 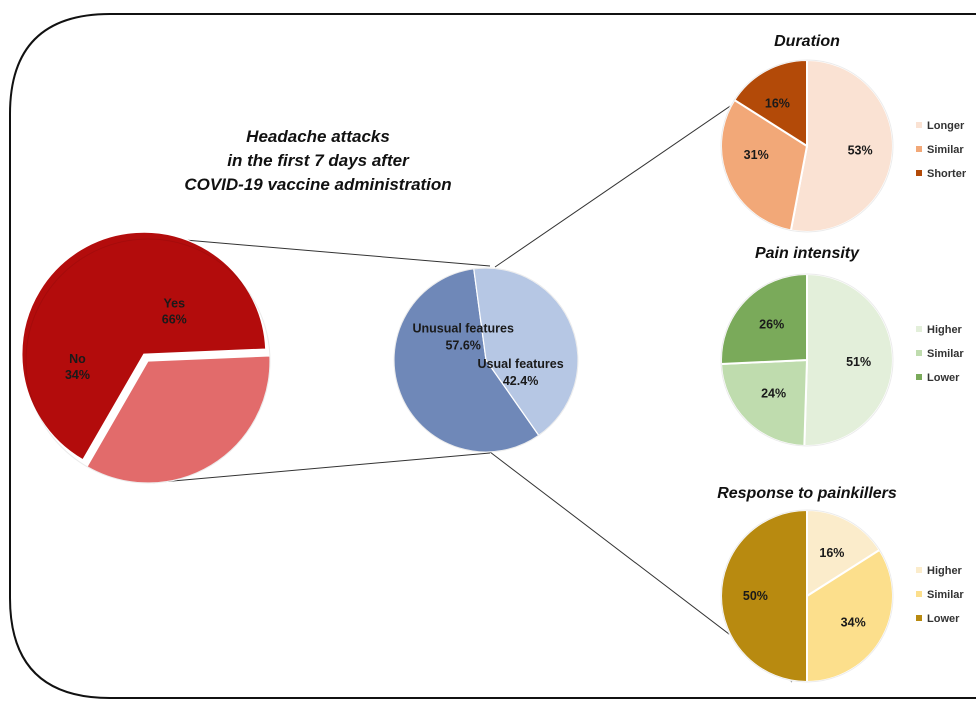 What do you see at coordinates (946, 126) in the screenshot?
I see `duration-legend-label-longer: Longer` at bounding box center [946, 126].